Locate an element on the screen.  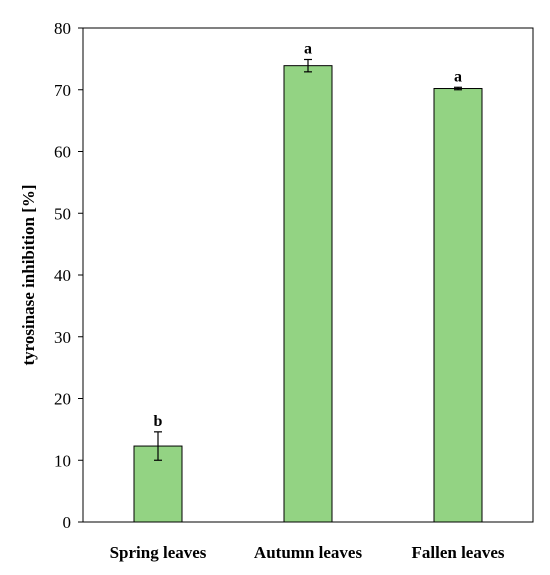
y-tick-label: 0 is located at coordinates (67, 522).